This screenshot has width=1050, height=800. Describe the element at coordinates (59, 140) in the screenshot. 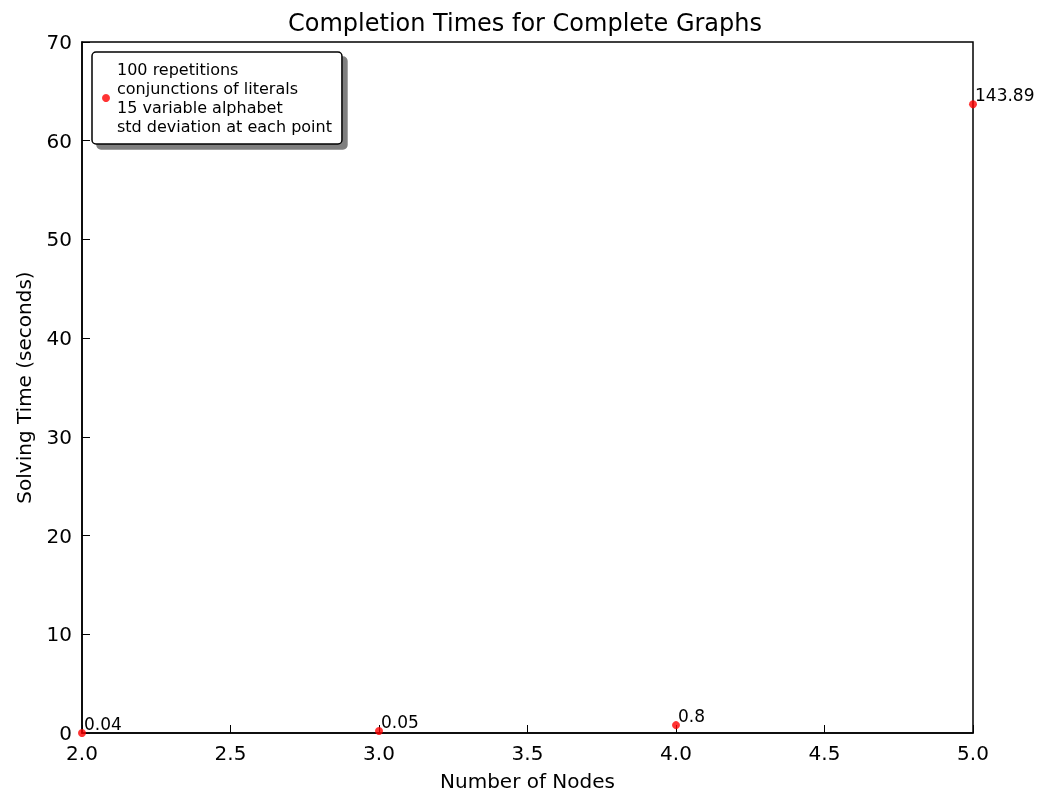

I see `y-tick-label: 60` at that location.